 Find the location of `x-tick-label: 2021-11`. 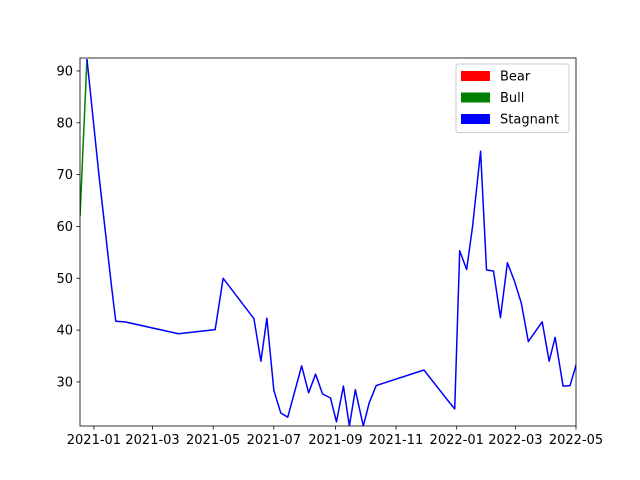

x-tick-label: 2021-11 is located at coordinates (396, 440).